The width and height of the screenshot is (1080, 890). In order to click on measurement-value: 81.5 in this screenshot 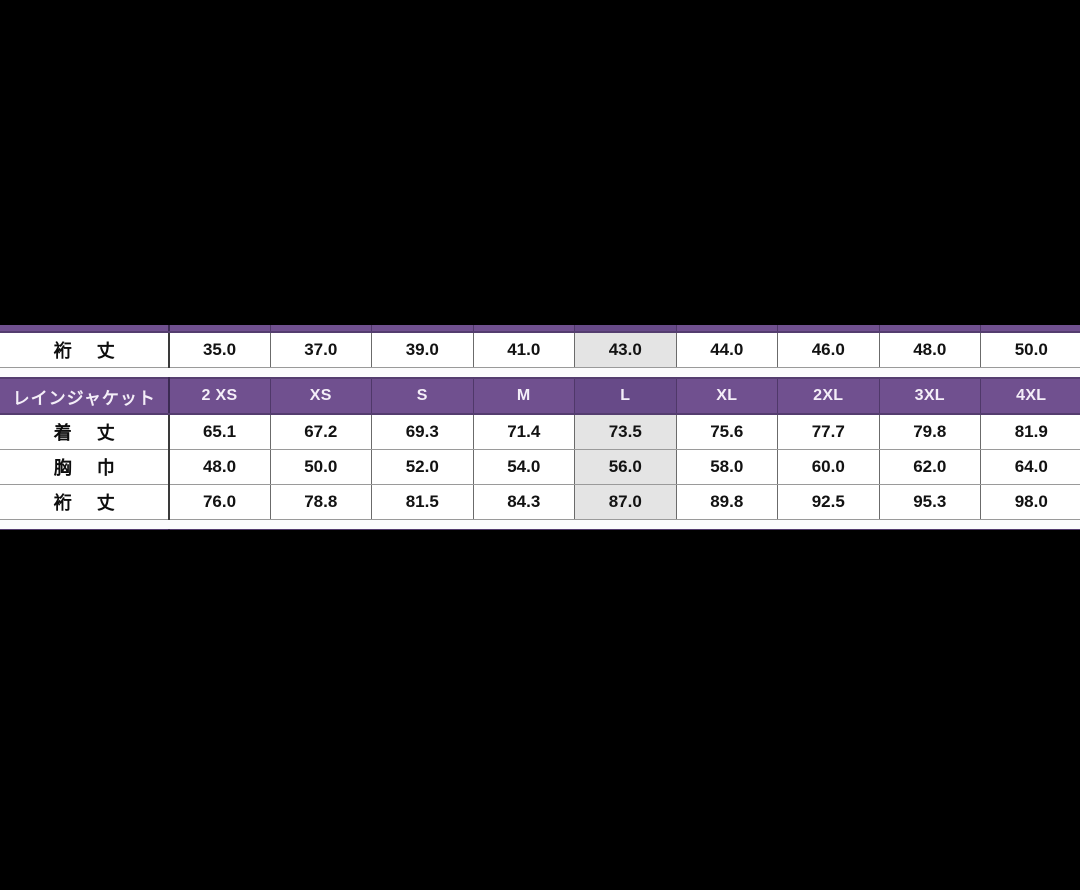, I will do `click(422, 502)`.